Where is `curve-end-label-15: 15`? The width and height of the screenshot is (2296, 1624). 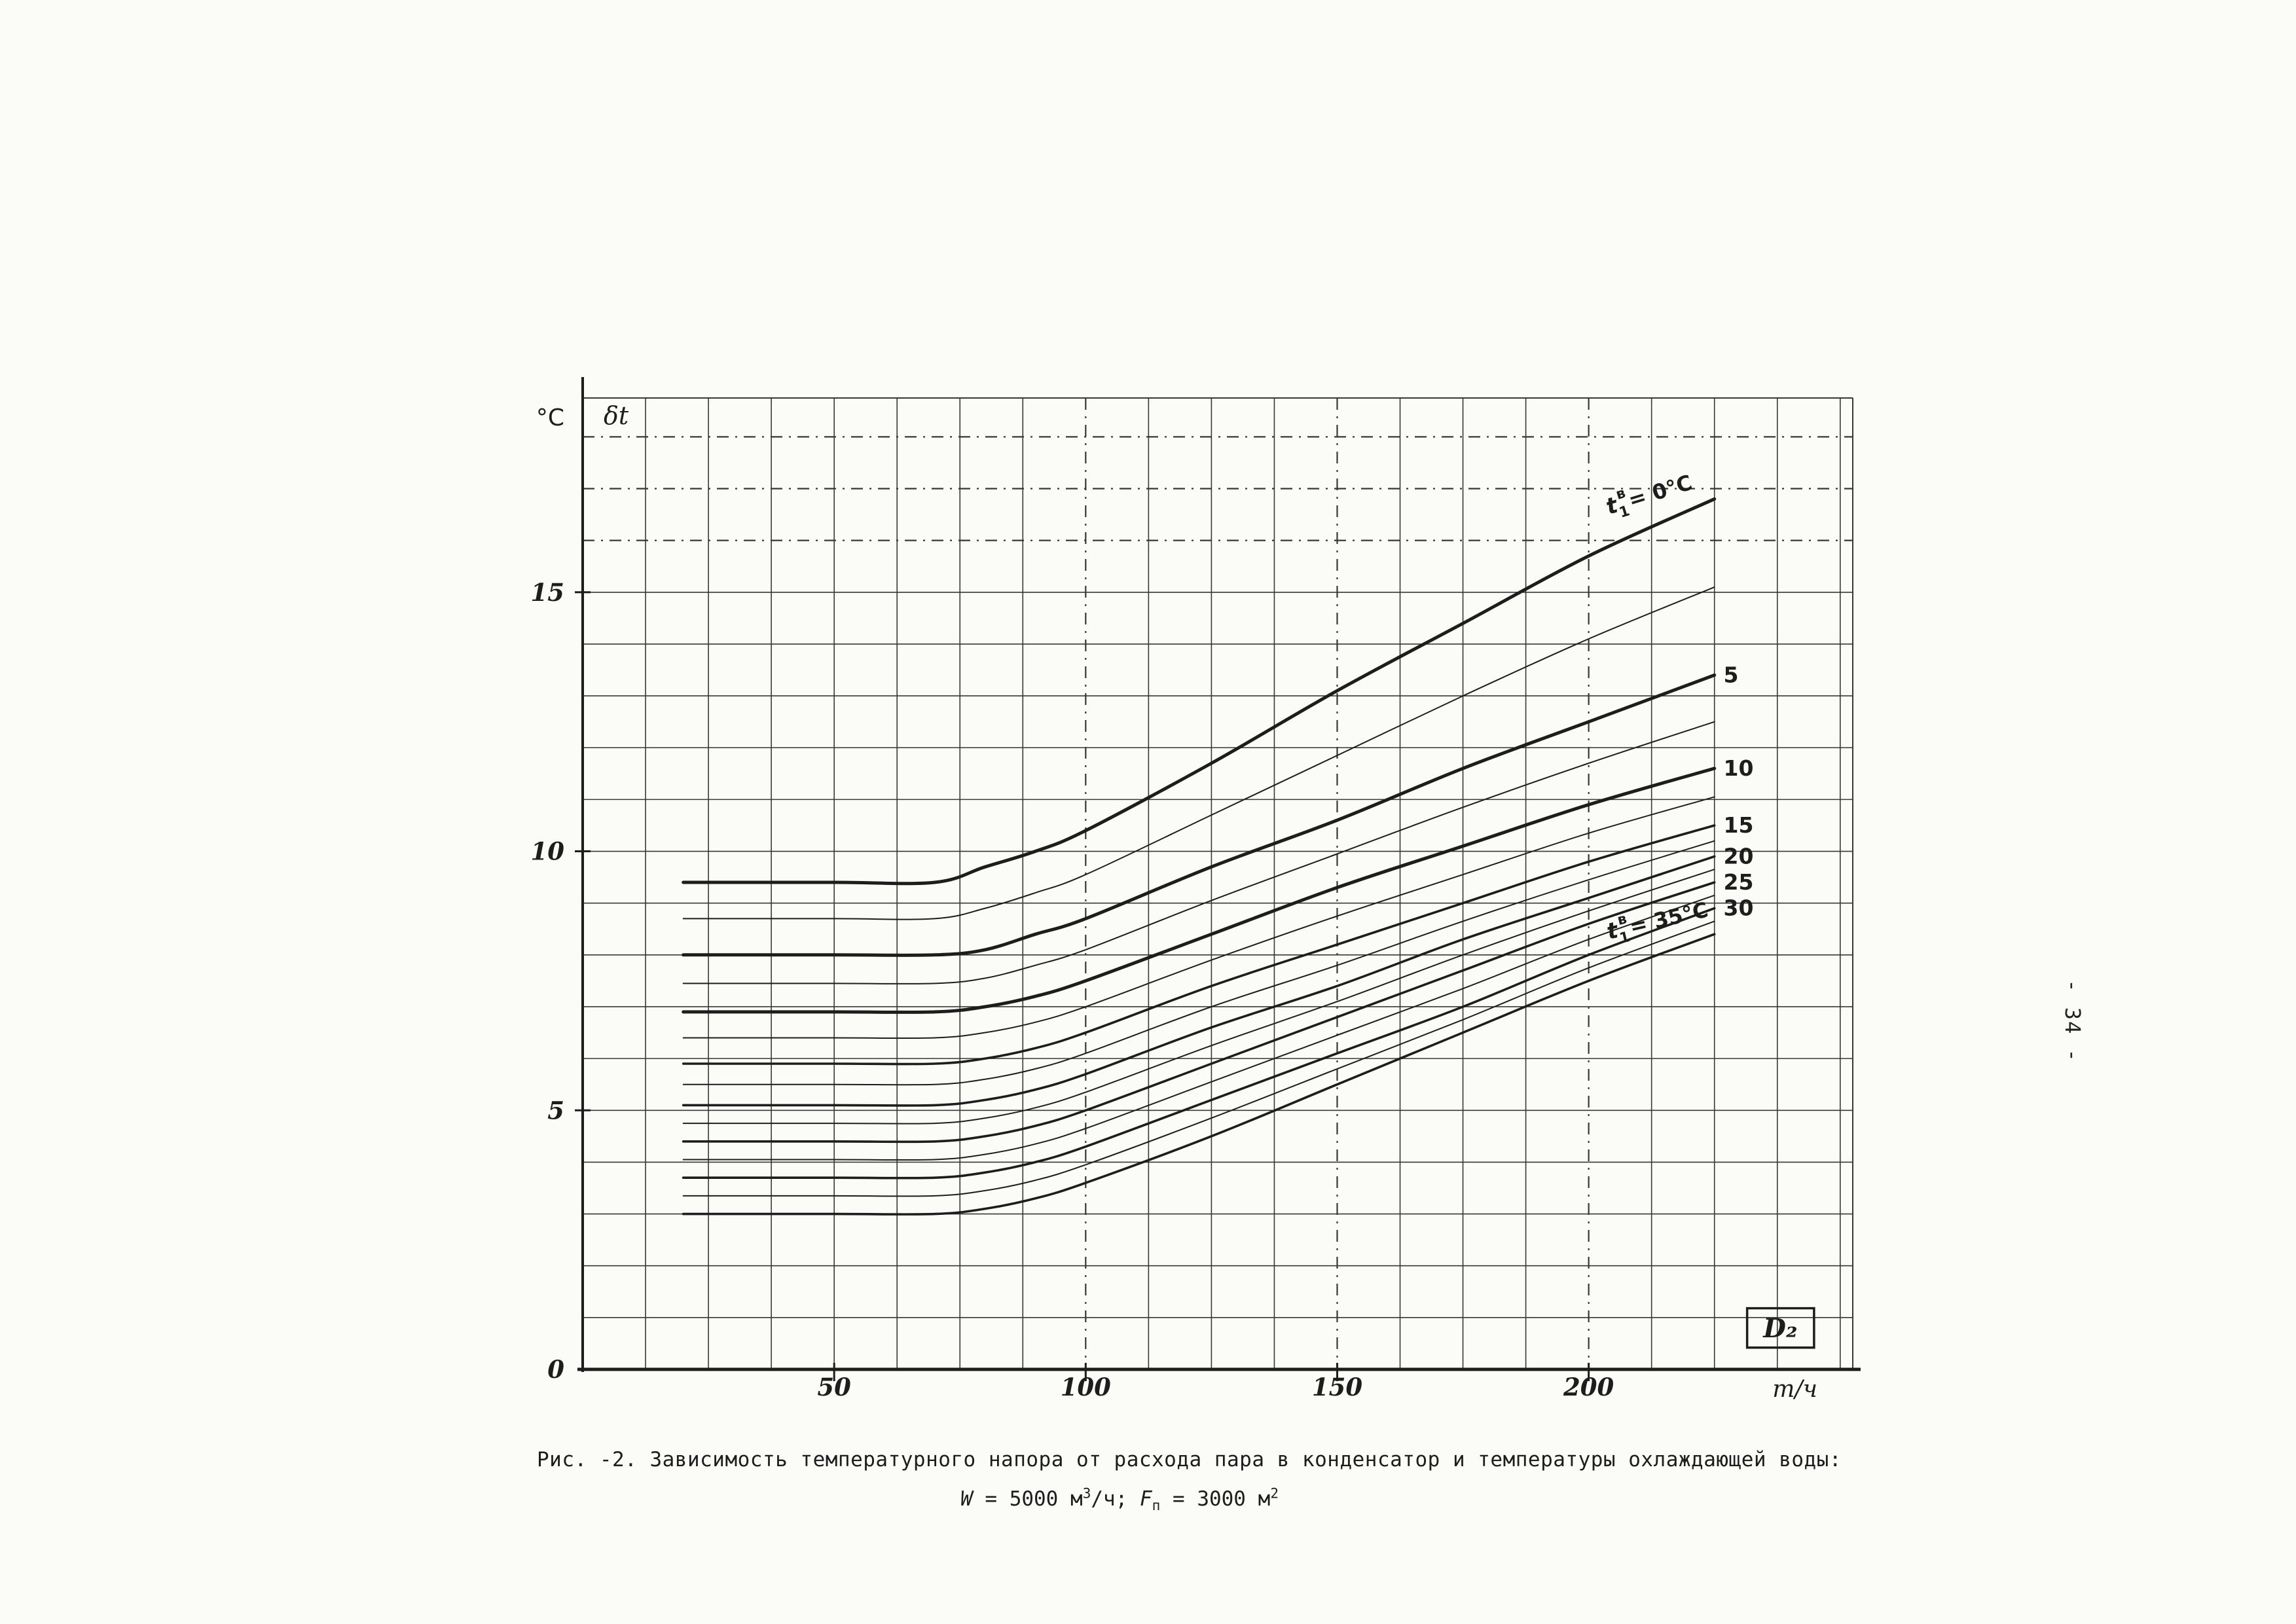
curve-end-label-15: 15 is located at coordinates (1739, 825).